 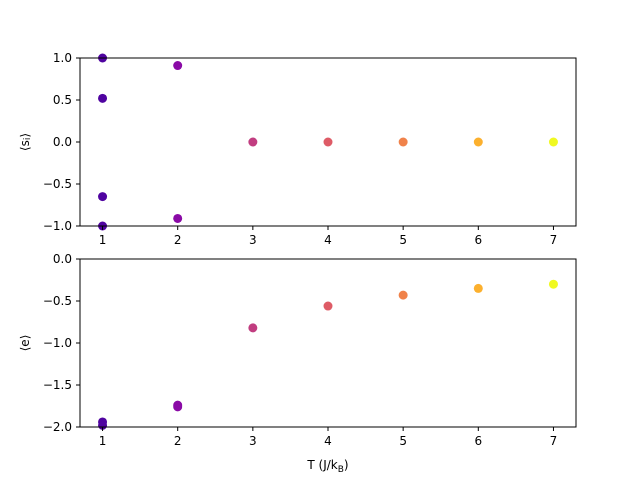 I want to click on spin-x-ticks: 1 2 3 4 5 6 7, so click(x=328, y=236).